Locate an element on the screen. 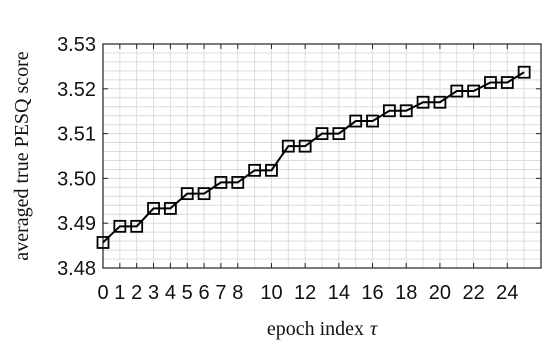  x-tick-label: 16 is located at coordinates (372, 293).